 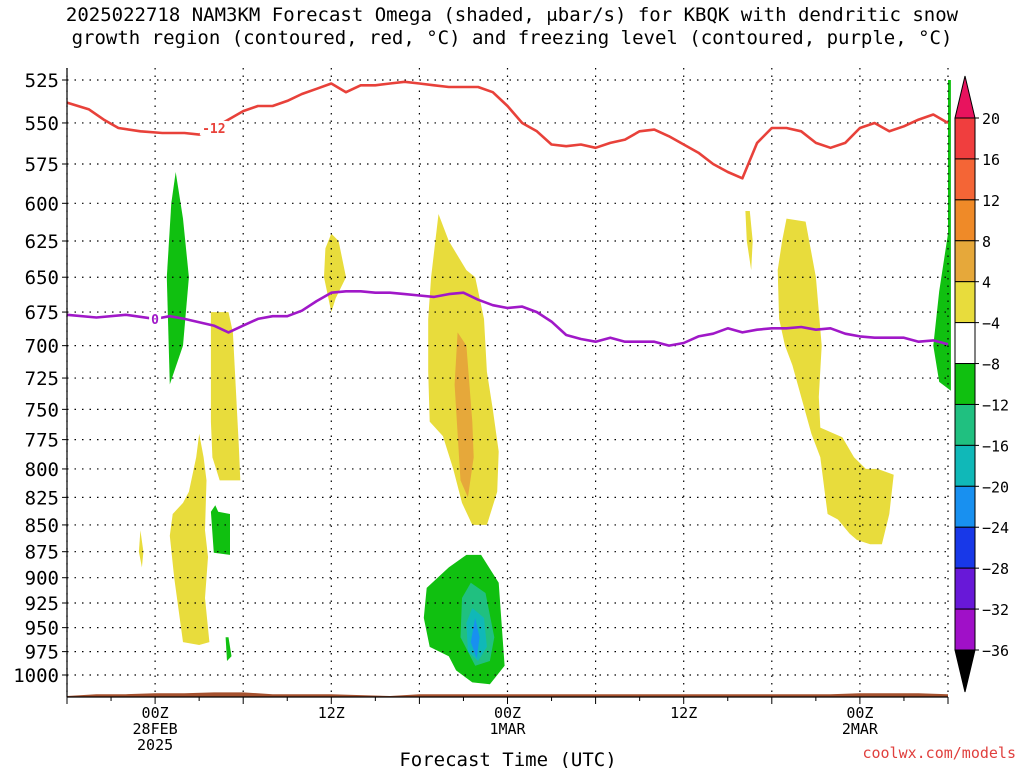 I want to click on contour-12-label-bg, so click(x=213, y=127).